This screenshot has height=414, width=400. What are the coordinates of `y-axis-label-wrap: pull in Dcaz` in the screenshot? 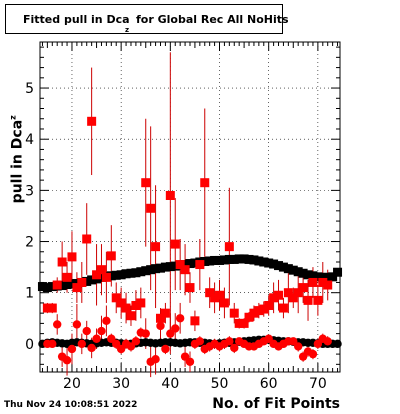 It's located at (14, 159).